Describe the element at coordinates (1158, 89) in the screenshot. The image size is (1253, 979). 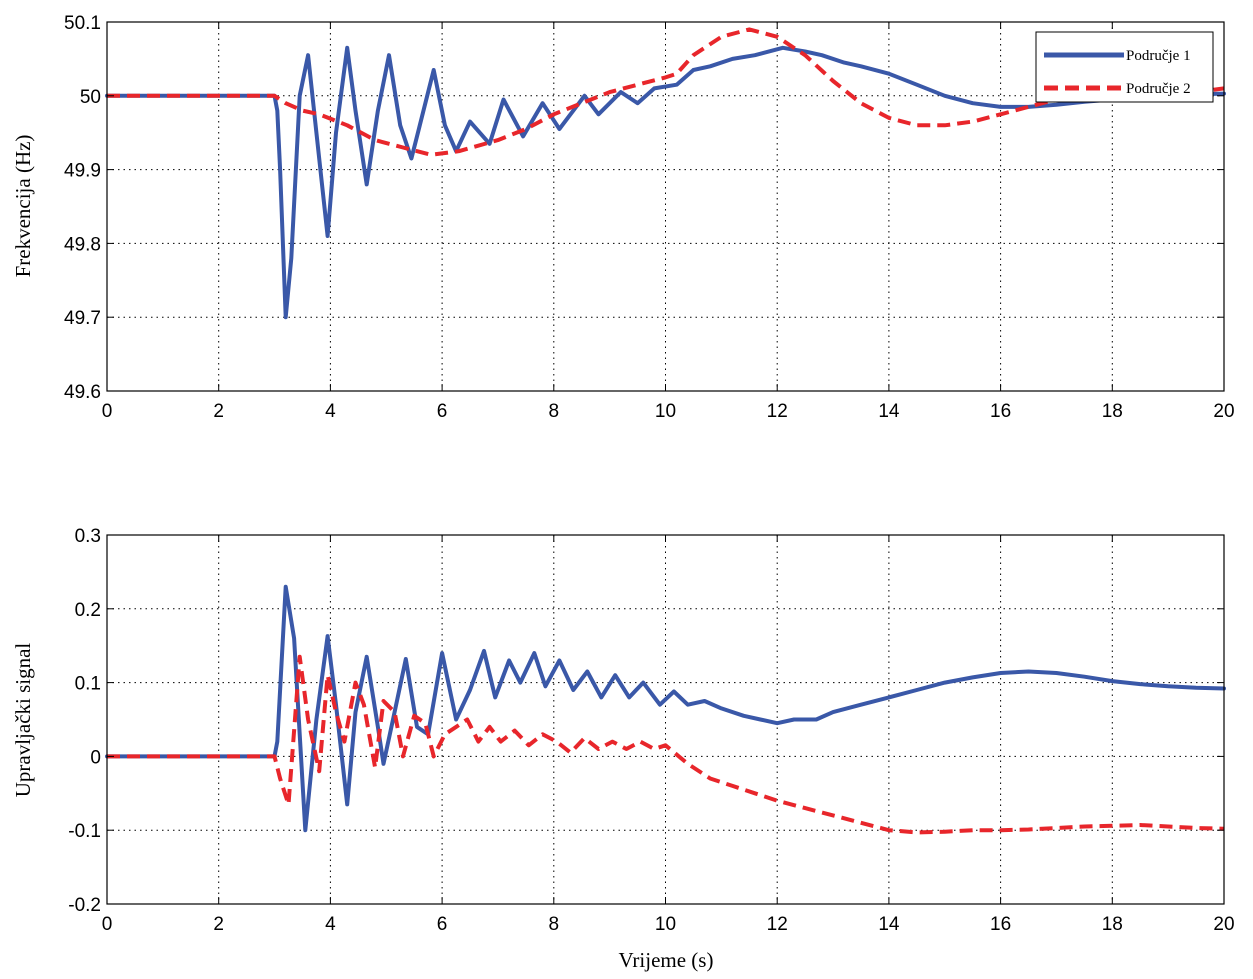
I see `legend-label-series-2: Područje 2` at that location.